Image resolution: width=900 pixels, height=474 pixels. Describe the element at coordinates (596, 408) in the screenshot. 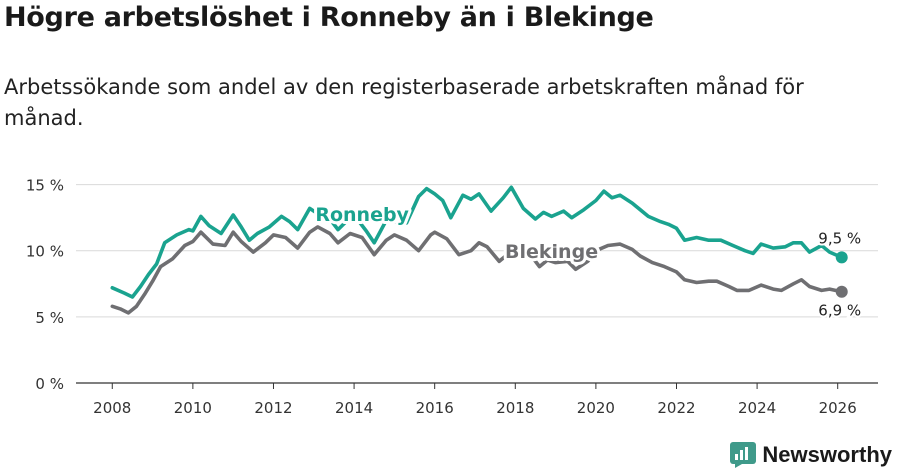

I see `x-tick-label: 2020` at that location.